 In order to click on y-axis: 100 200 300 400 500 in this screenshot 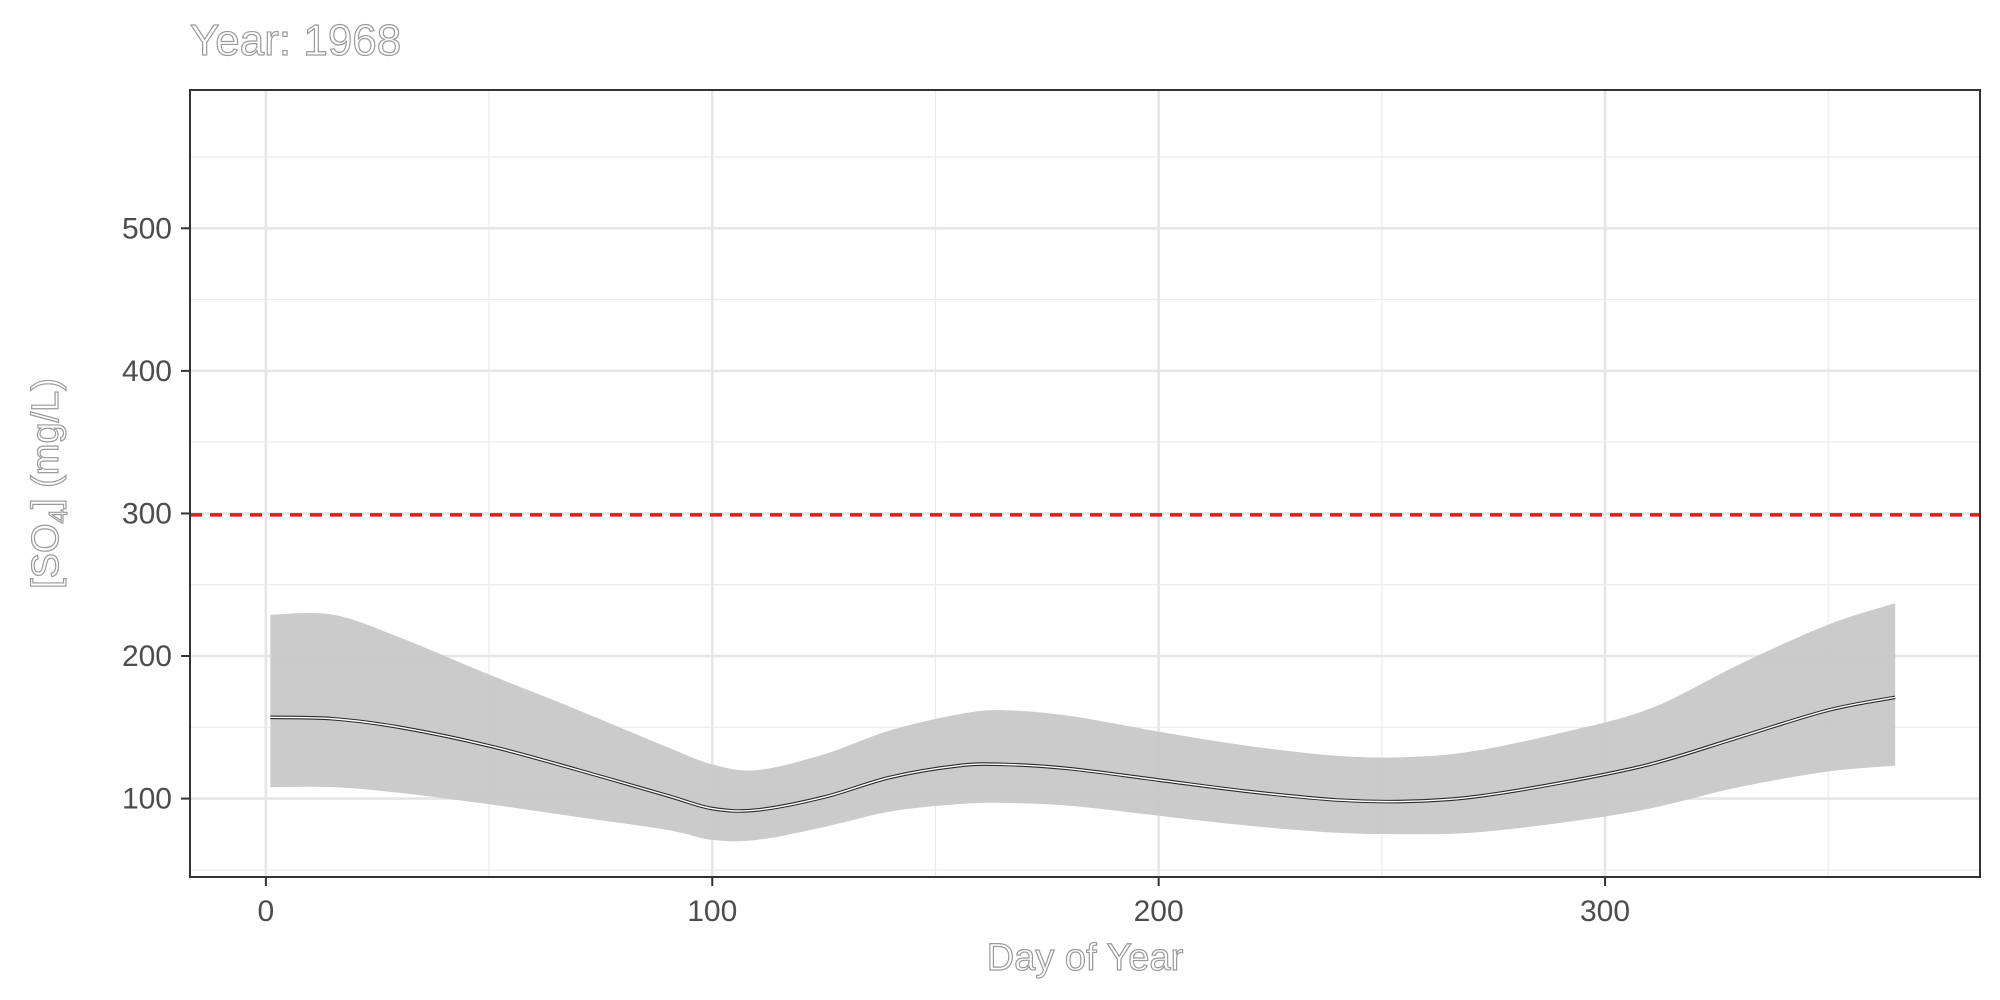, I will do `click(156, 514)`.